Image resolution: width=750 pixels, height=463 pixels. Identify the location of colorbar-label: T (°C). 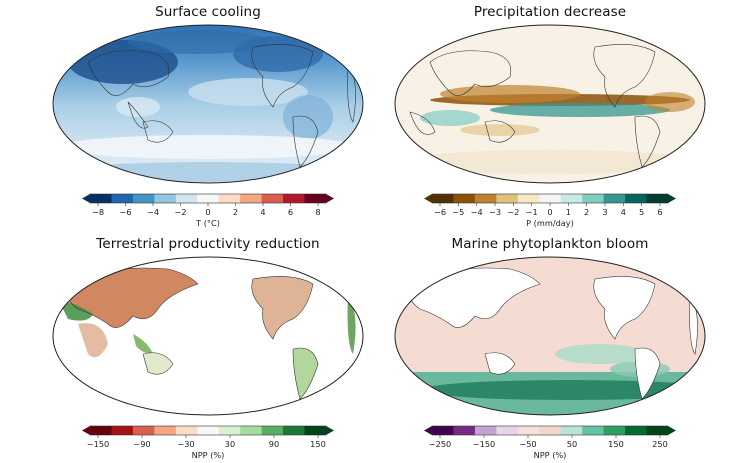
(207, 223).